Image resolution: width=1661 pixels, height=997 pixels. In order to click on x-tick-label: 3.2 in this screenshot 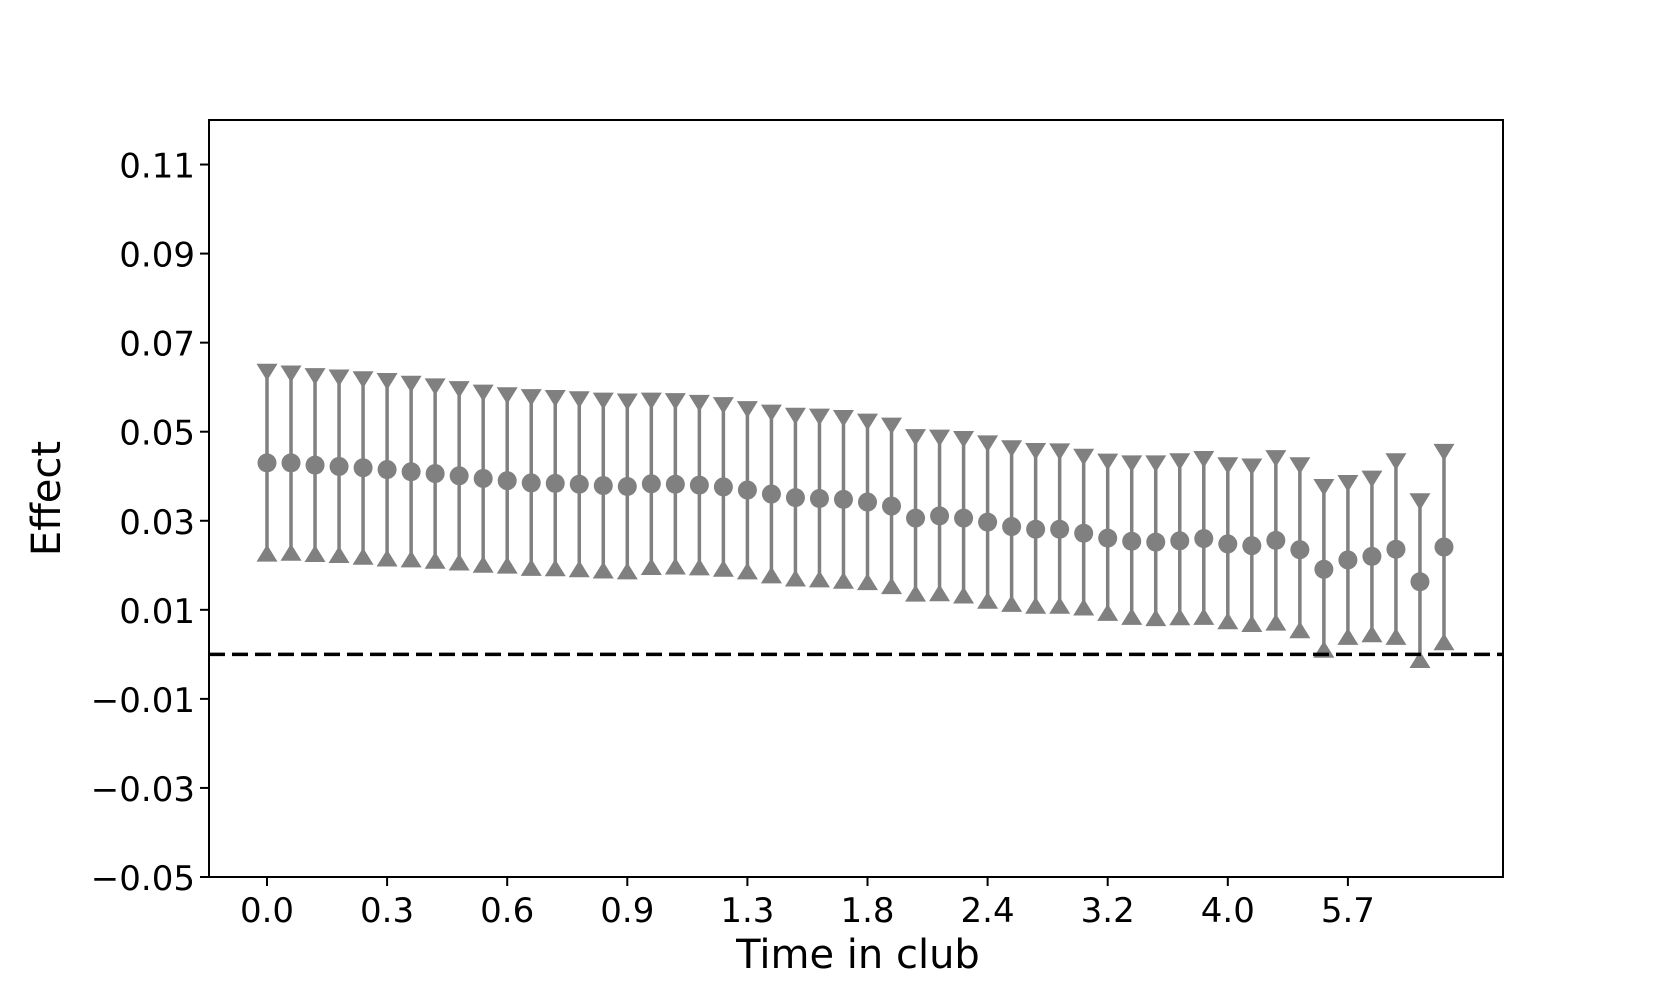, I will do `click(1108, 911)`.